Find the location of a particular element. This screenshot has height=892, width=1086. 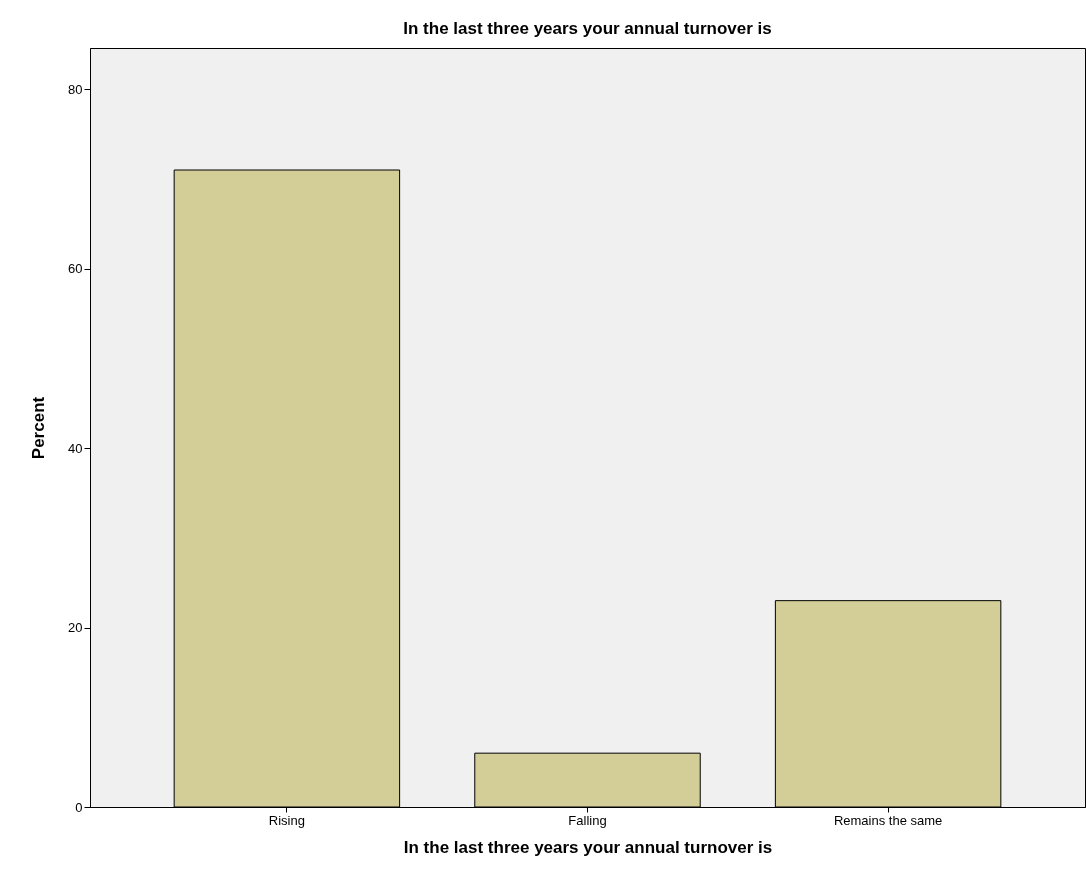

y-axis-title: Percent is located at coordinates (39, 428).